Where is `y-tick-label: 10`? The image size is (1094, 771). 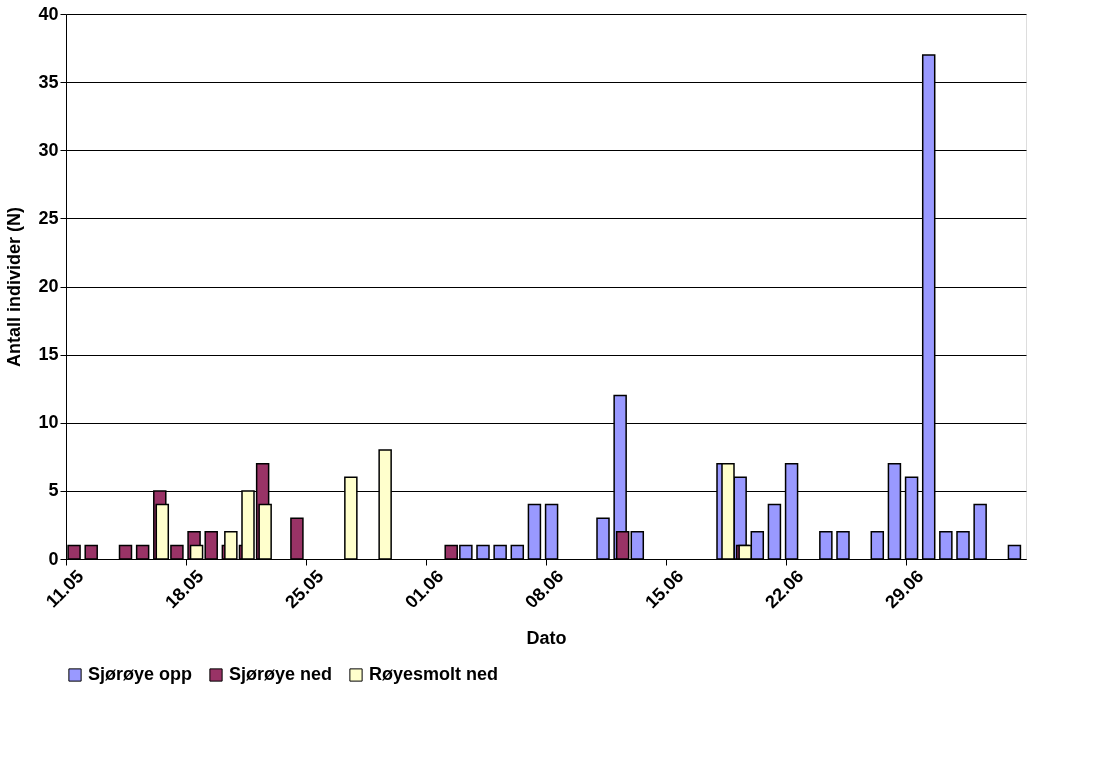 y-tick-label: 10 is located at coordinates (48, 422).